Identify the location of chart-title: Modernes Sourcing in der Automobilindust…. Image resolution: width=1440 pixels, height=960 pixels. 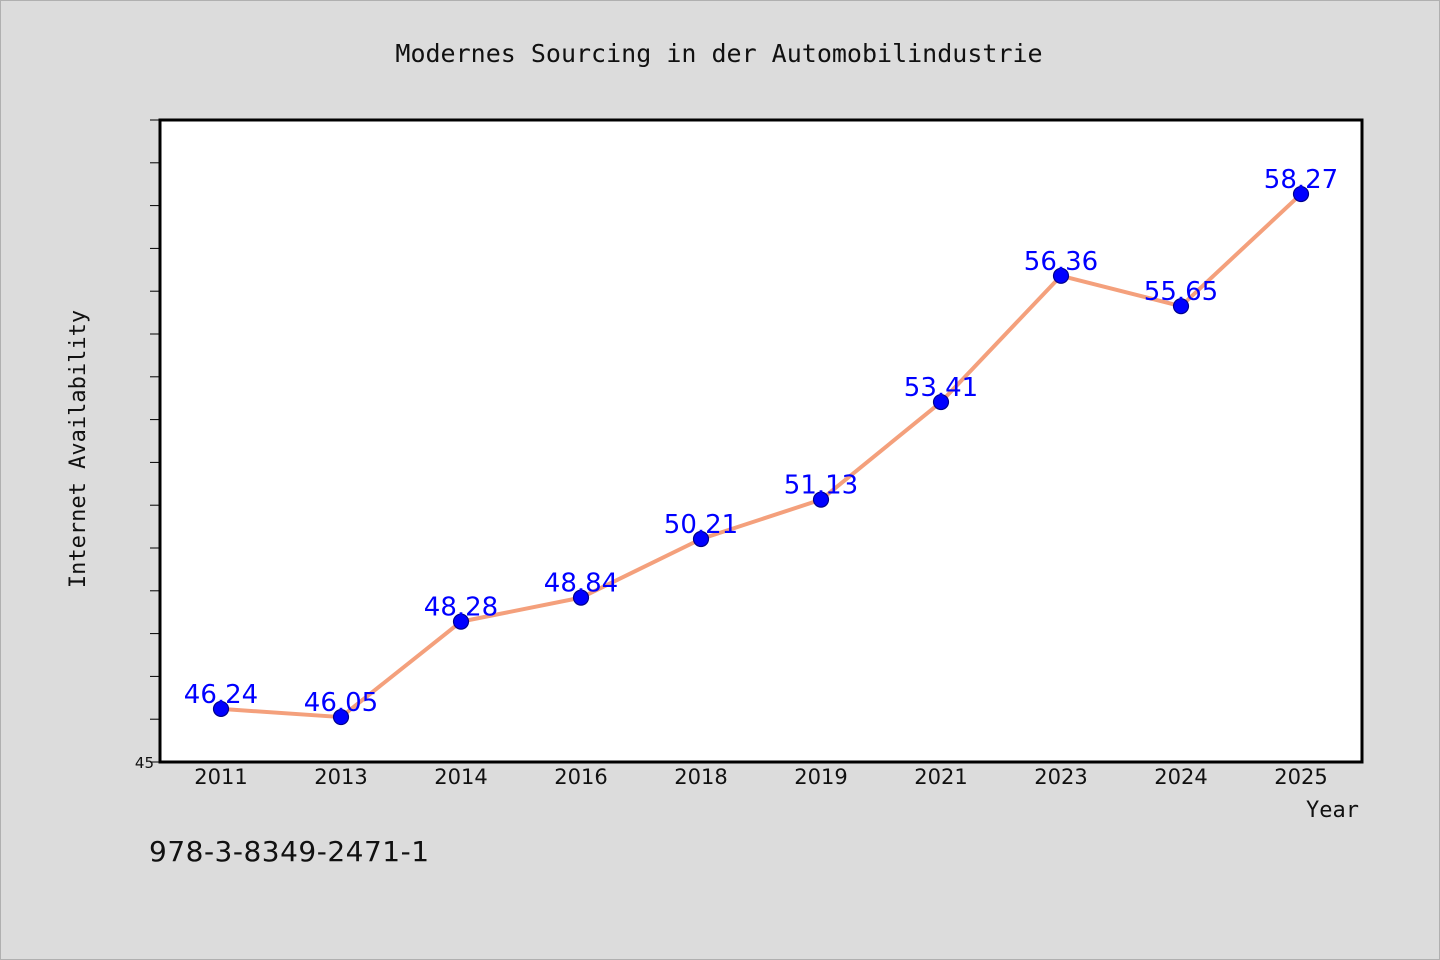
(718, 53).